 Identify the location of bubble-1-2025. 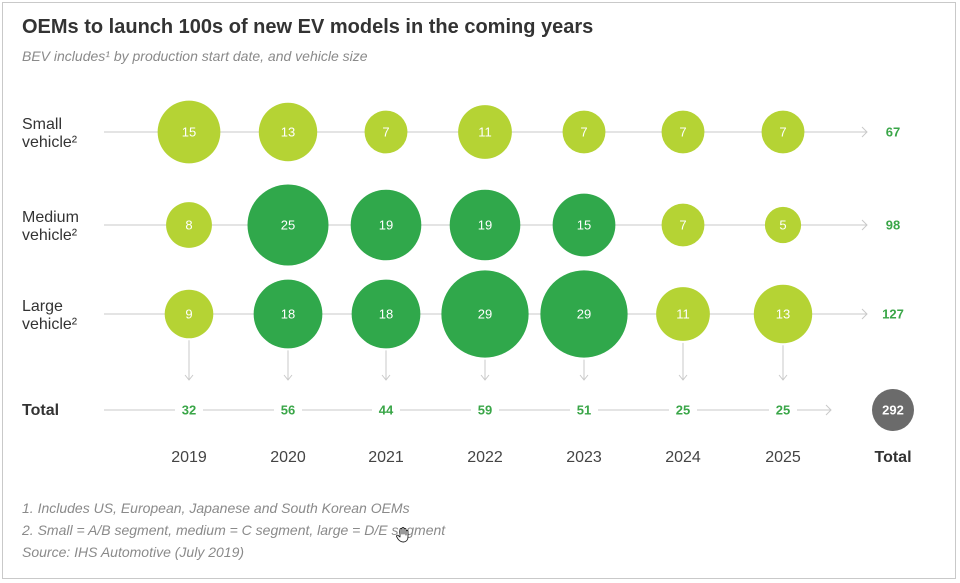
(783, 225).